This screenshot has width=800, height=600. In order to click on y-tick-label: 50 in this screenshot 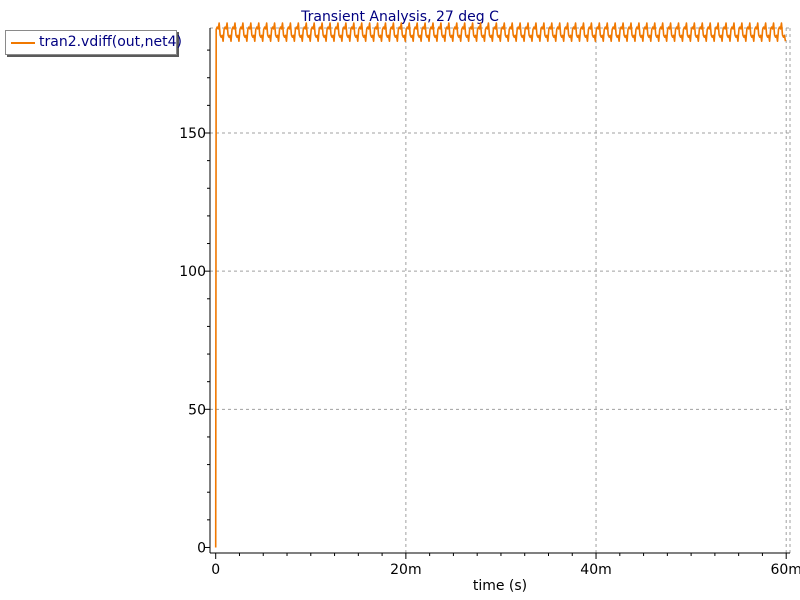, I will do `click(197, 410)`.